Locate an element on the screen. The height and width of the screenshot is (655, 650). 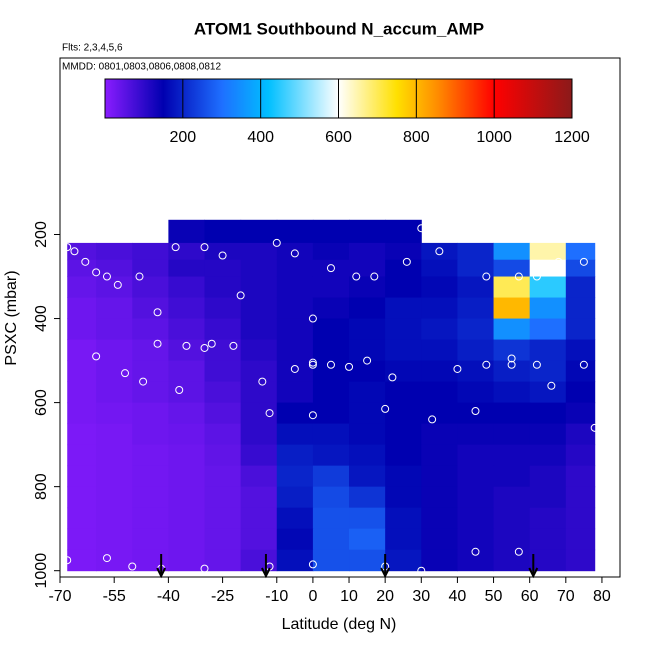
x-tick-label: 20 is located at coordinates (385, 596).